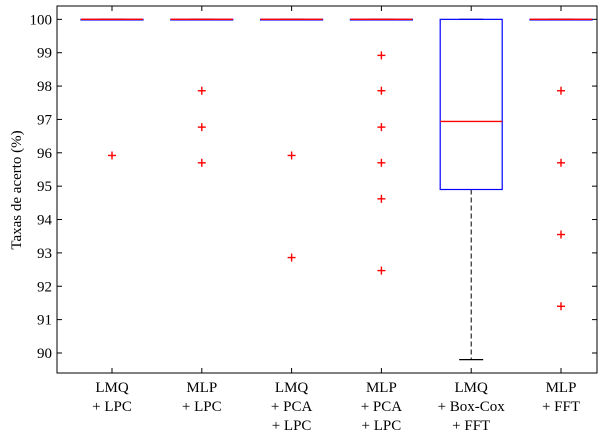  I want to click on y-tick-label: 96, so click(45, 154).